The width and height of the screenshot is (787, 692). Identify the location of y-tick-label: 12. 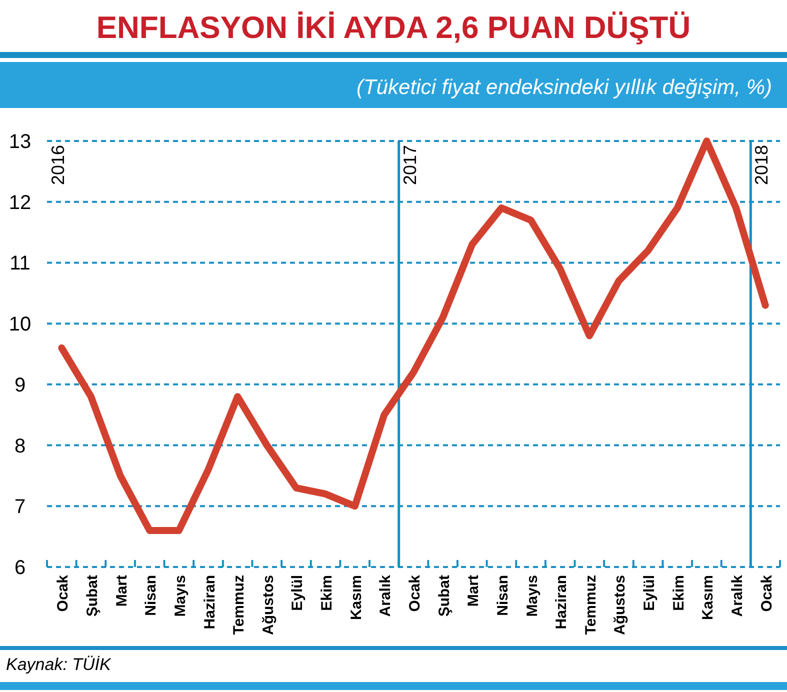
(20, 203).